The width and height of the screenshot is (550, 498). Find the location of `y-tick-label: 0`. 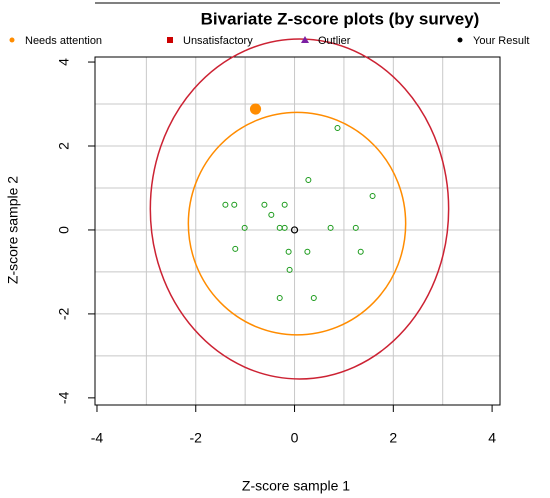

y-tick-label: 0 is located at coordinates (64, 230).